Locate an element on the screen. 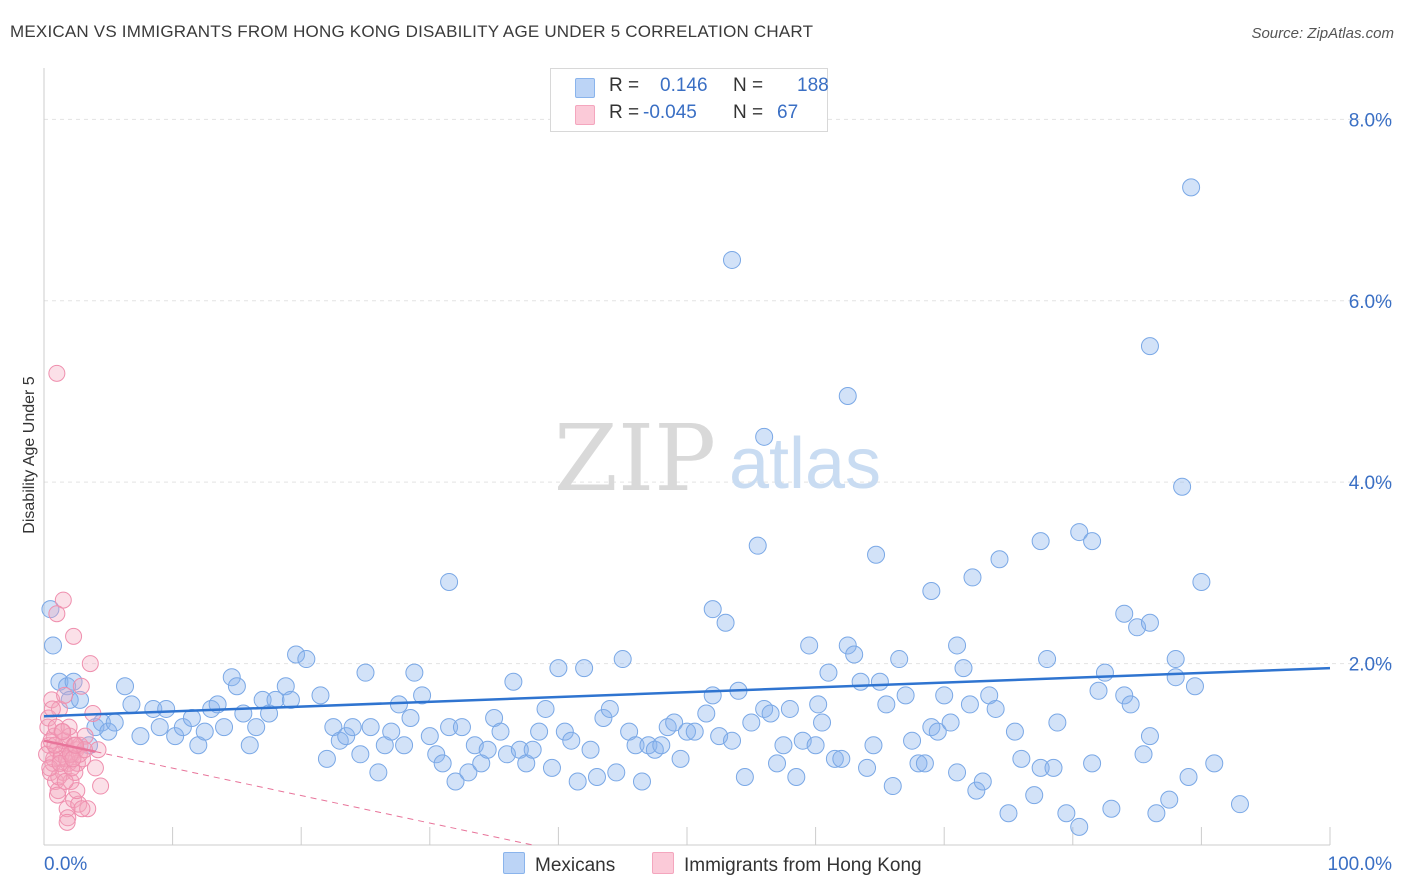 Image resolution: width=1406 pixels, height=892 pixels. x-tick-label: 100.0% is located at coordinates (1360, 864).